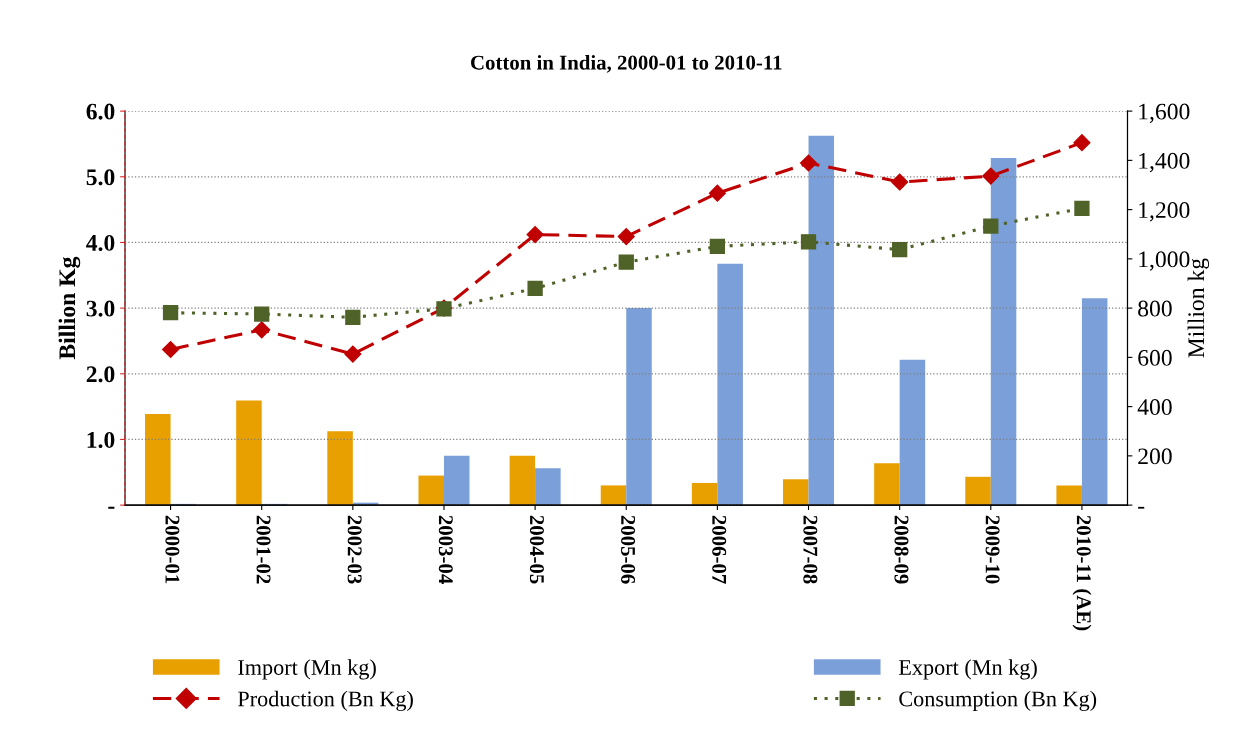 This screenshot has height=731, width=1250. Describe the element at coordinates (1141, 507) in the screenshot. I see `y2-tick-label: -` at that location.